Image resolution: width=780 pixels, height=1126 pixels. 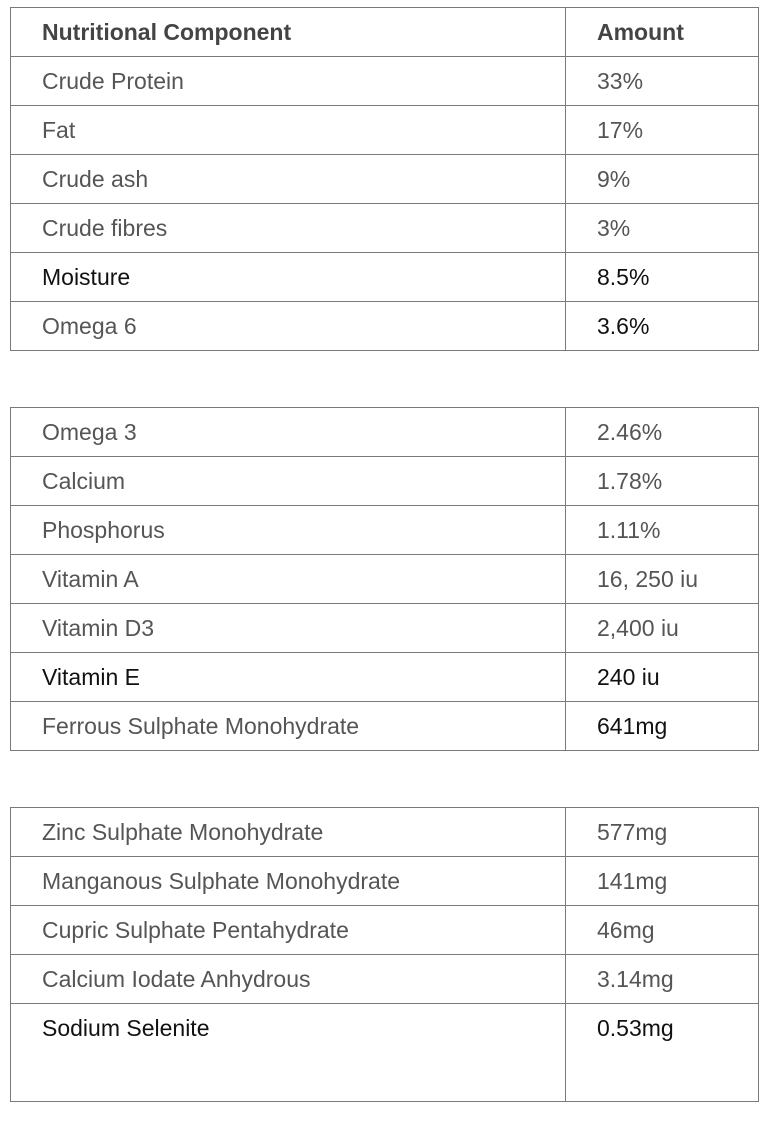 I want to click on amount-cell: 1.78%, so click(x=662, y=481).